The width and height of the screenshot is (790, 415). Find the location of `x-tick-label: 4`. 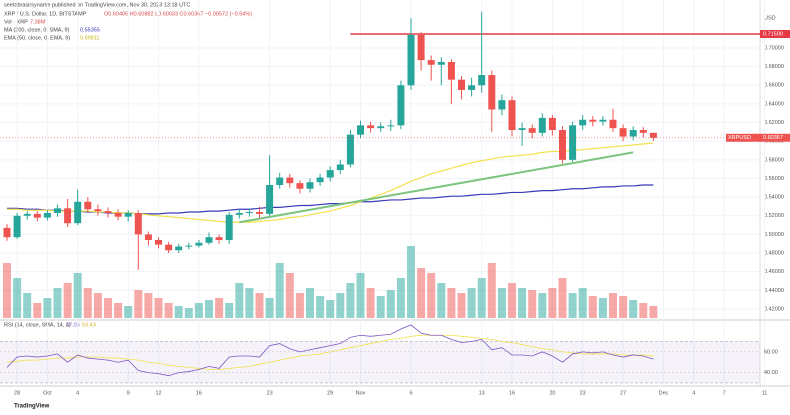

x-tick-label: 4 is located at coordinates (77, 393).